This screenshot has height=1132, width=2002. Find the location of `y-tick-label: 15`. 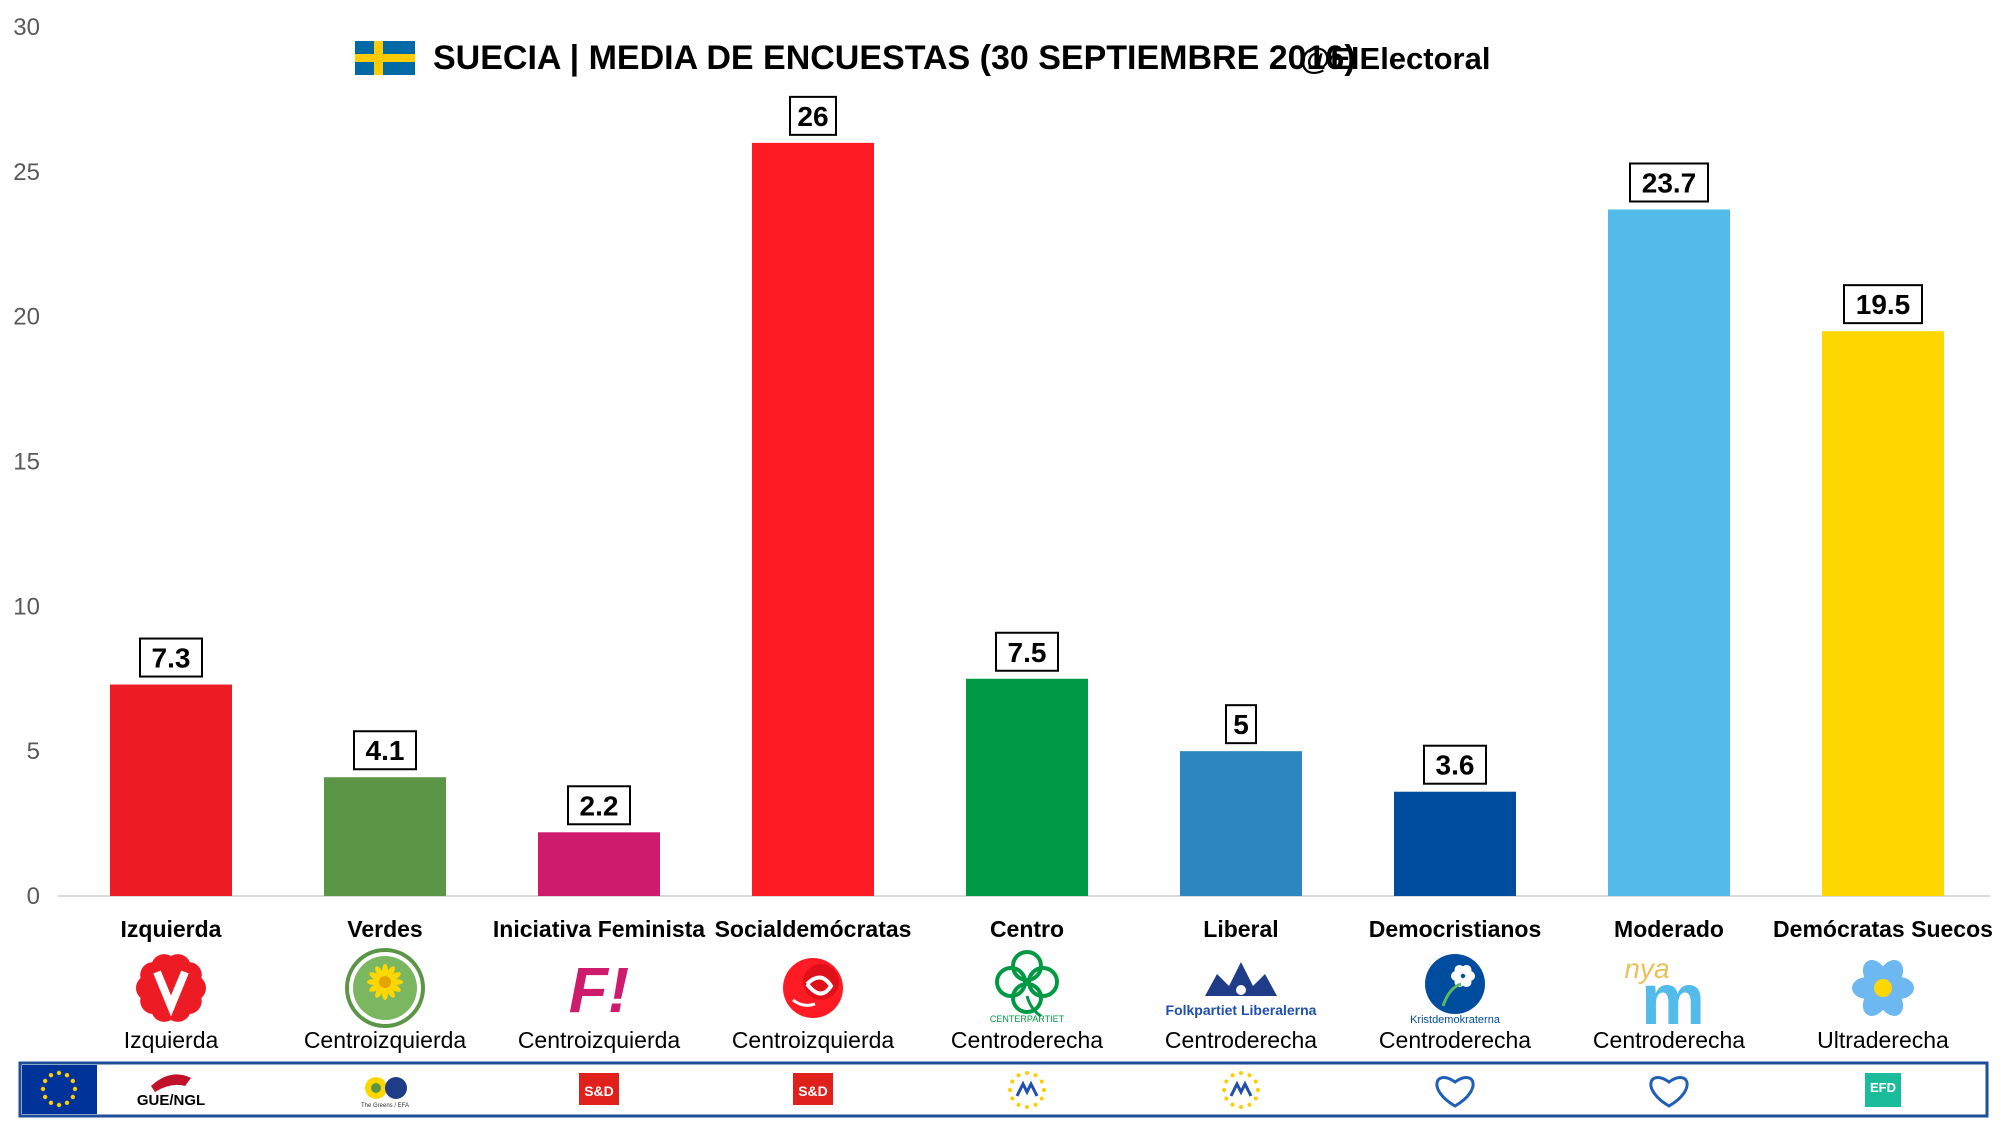

y-tick-label: 15 is located at coordinates (26, 462).